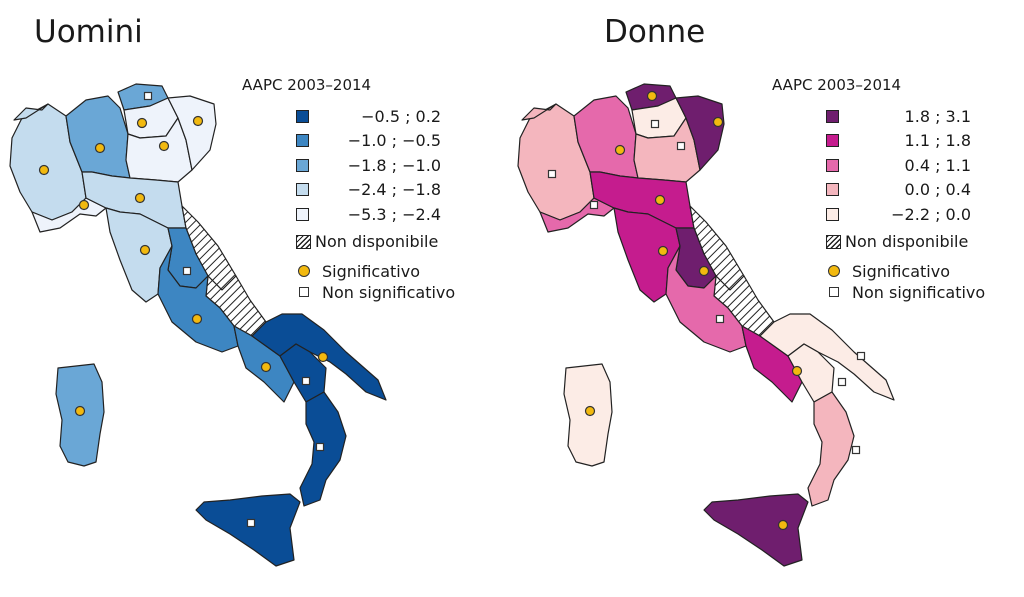 The width and height of the screenshot is (1024, 597). I want to click on panel-title: Donne, so click(655, 32).